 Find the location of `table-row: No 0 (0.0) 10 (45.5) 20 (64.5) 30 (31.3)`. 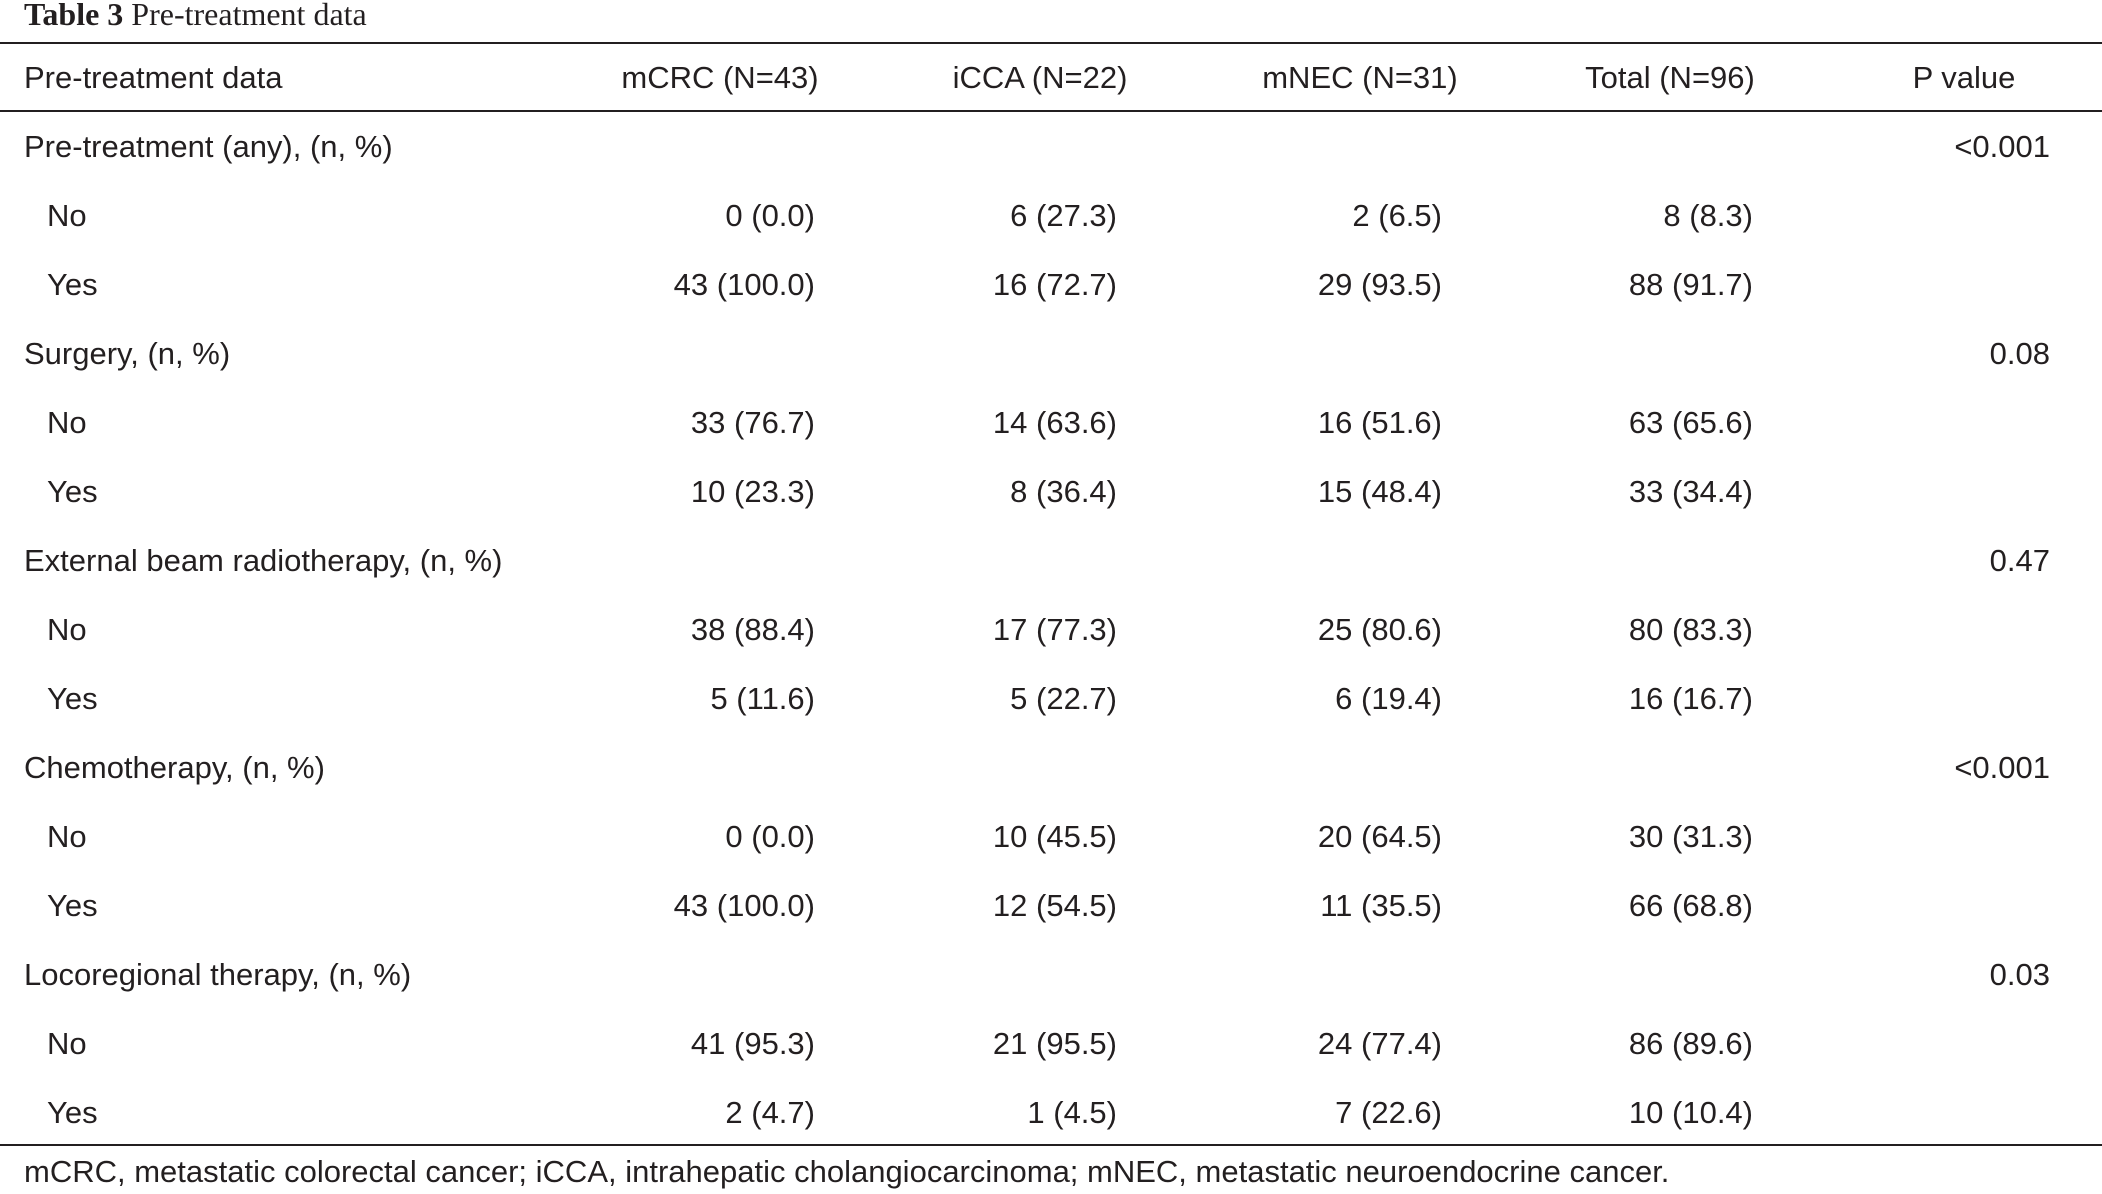

table-row: No 0 (0.0) 10 (45.5) 20 (64.5) 30 (31.3) is located at coordinates (1051, 836).